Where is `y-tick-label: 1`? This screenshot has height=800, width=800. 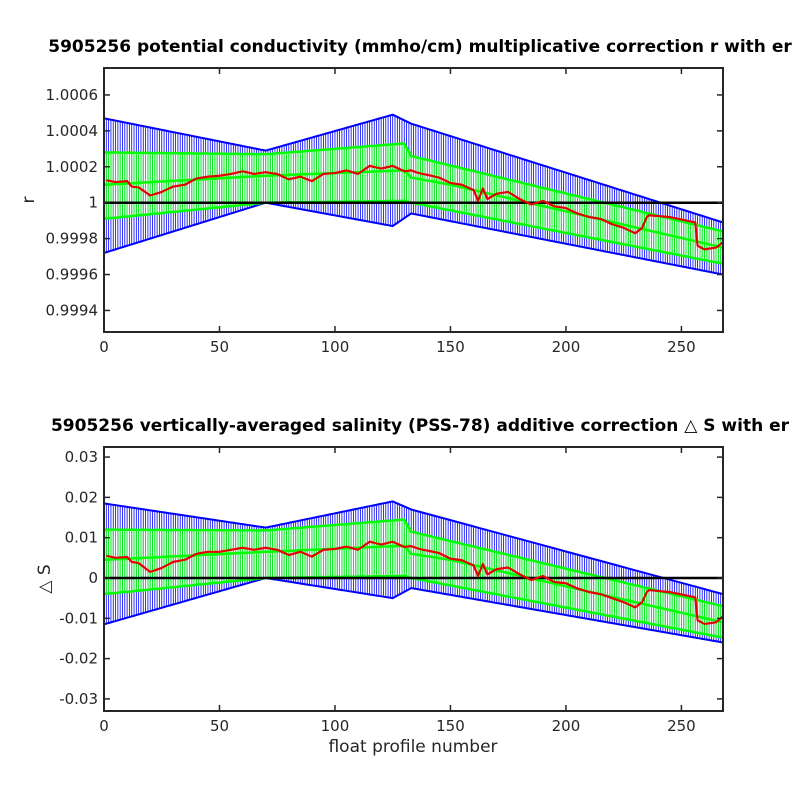
y-tick-label: 1 is located at coordinates (93, 203).